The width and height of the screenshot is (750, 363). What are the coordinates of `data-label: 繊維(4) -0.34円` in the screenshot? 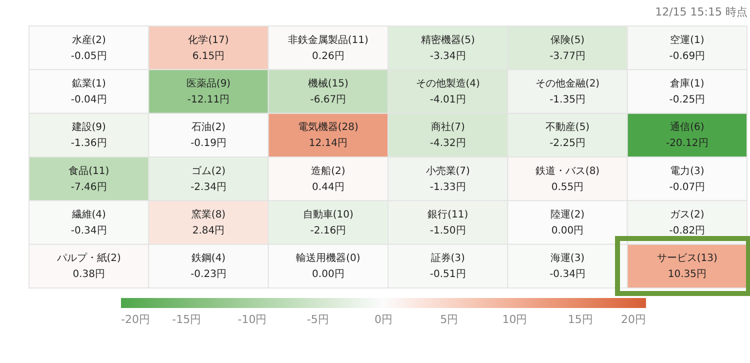 It's located at (88, 222).